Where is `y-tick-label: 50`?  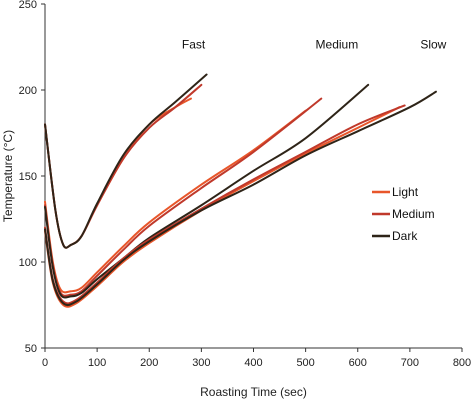
y-tick-label: 50 is located at coordinates (31, 349).